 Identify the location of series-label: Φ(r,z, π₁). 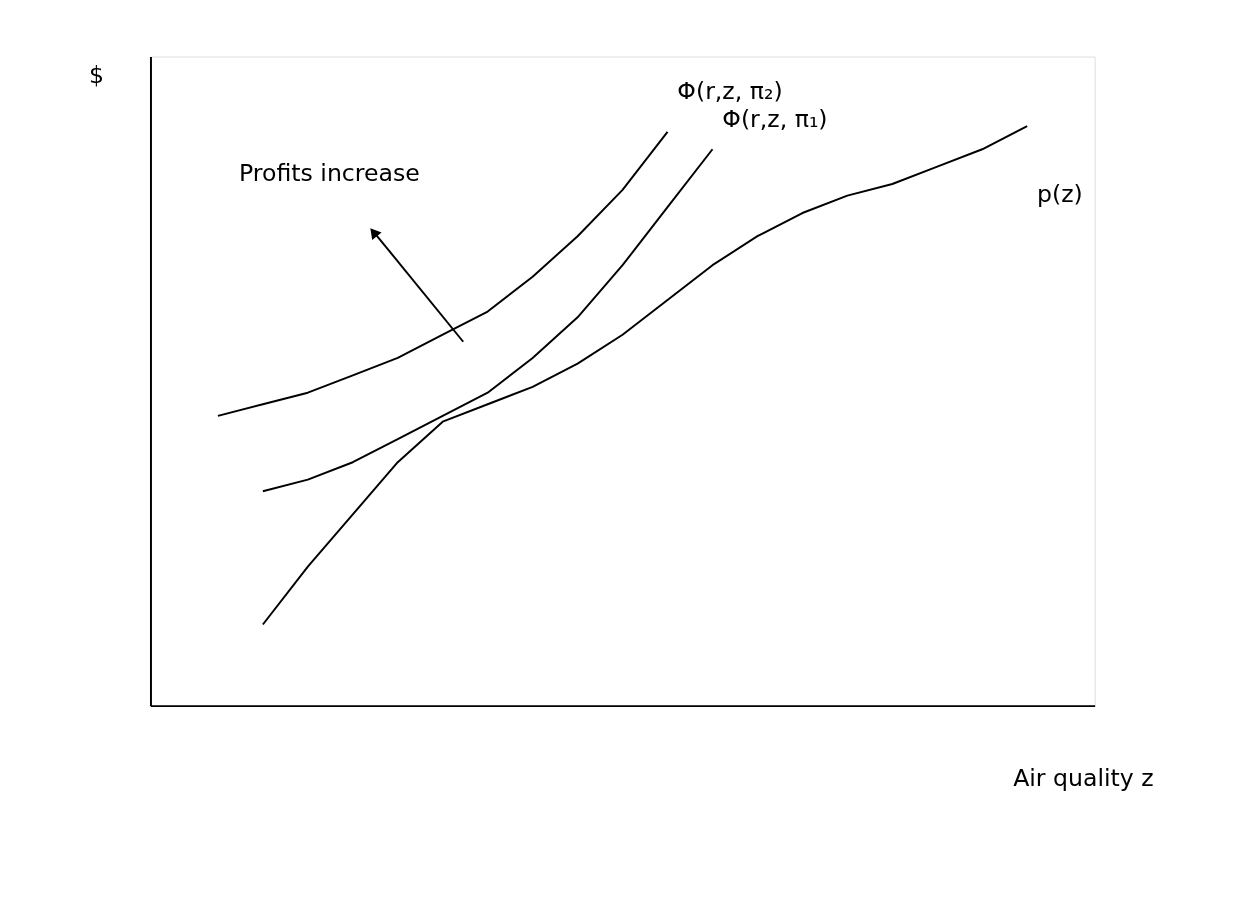
(775, 118).